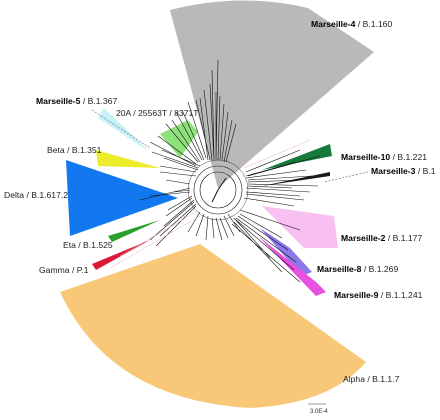  Describe the element at coordinates (121, 255) in the screenshot. I see `clade-wedge-gamma` at that location.